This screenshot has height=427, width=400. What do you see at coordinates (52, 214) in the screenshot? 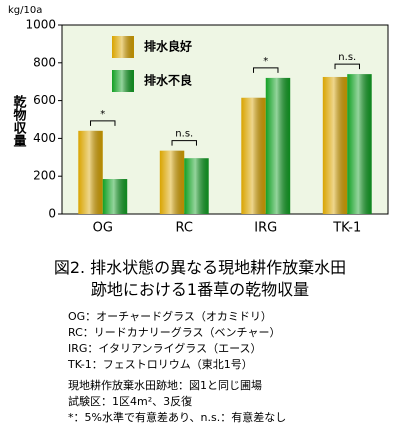
I see `y-tick-label: 0` at bounding box center [52, 214].